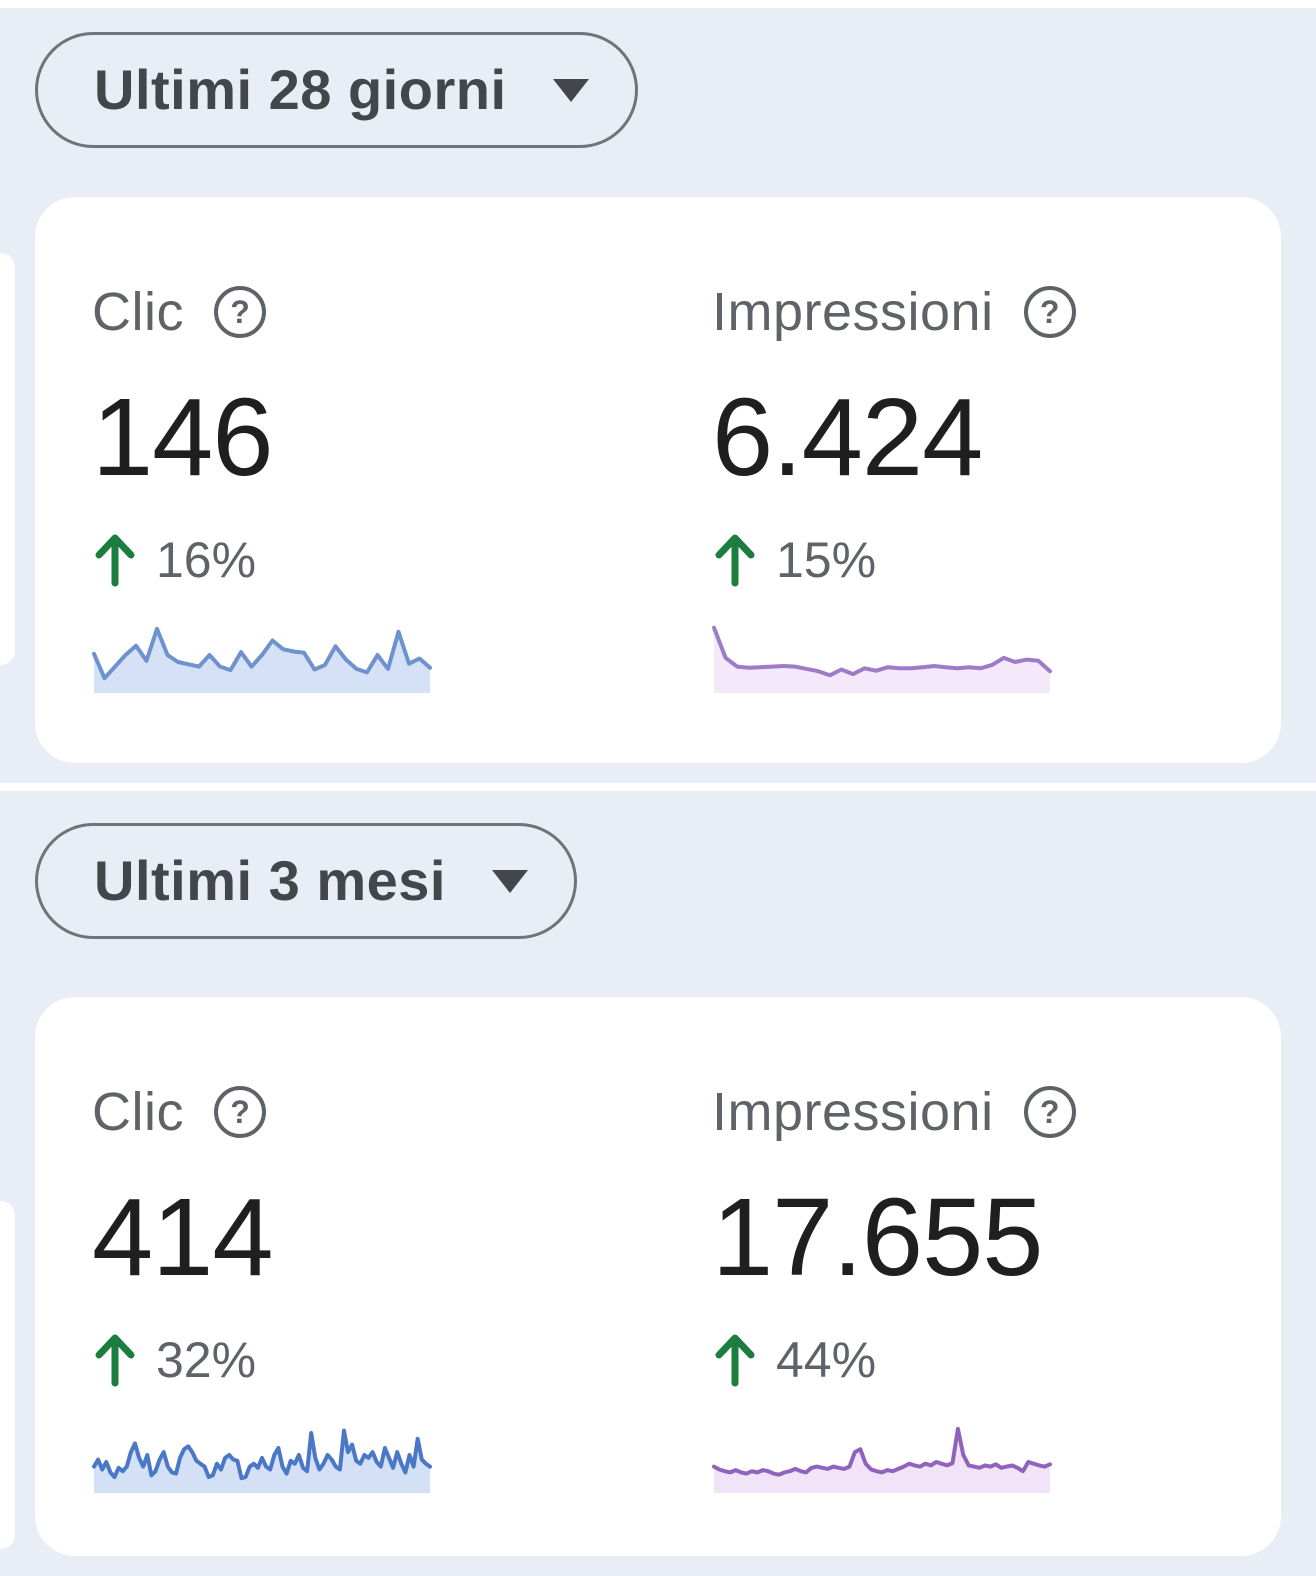  I want to click on delta-percent: 44%, so click(826, 1360).